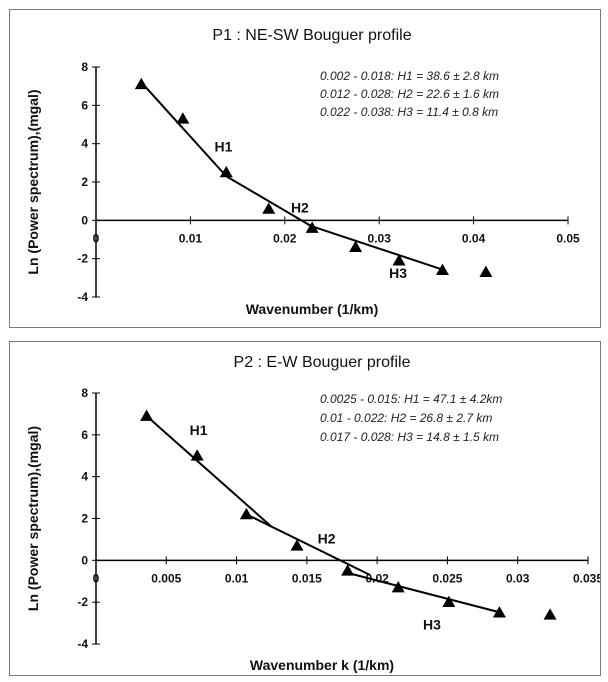 The image size is (608, 682). I want to click on chart-title: P2 : E-W Bouguer profile, so click(322, 362).